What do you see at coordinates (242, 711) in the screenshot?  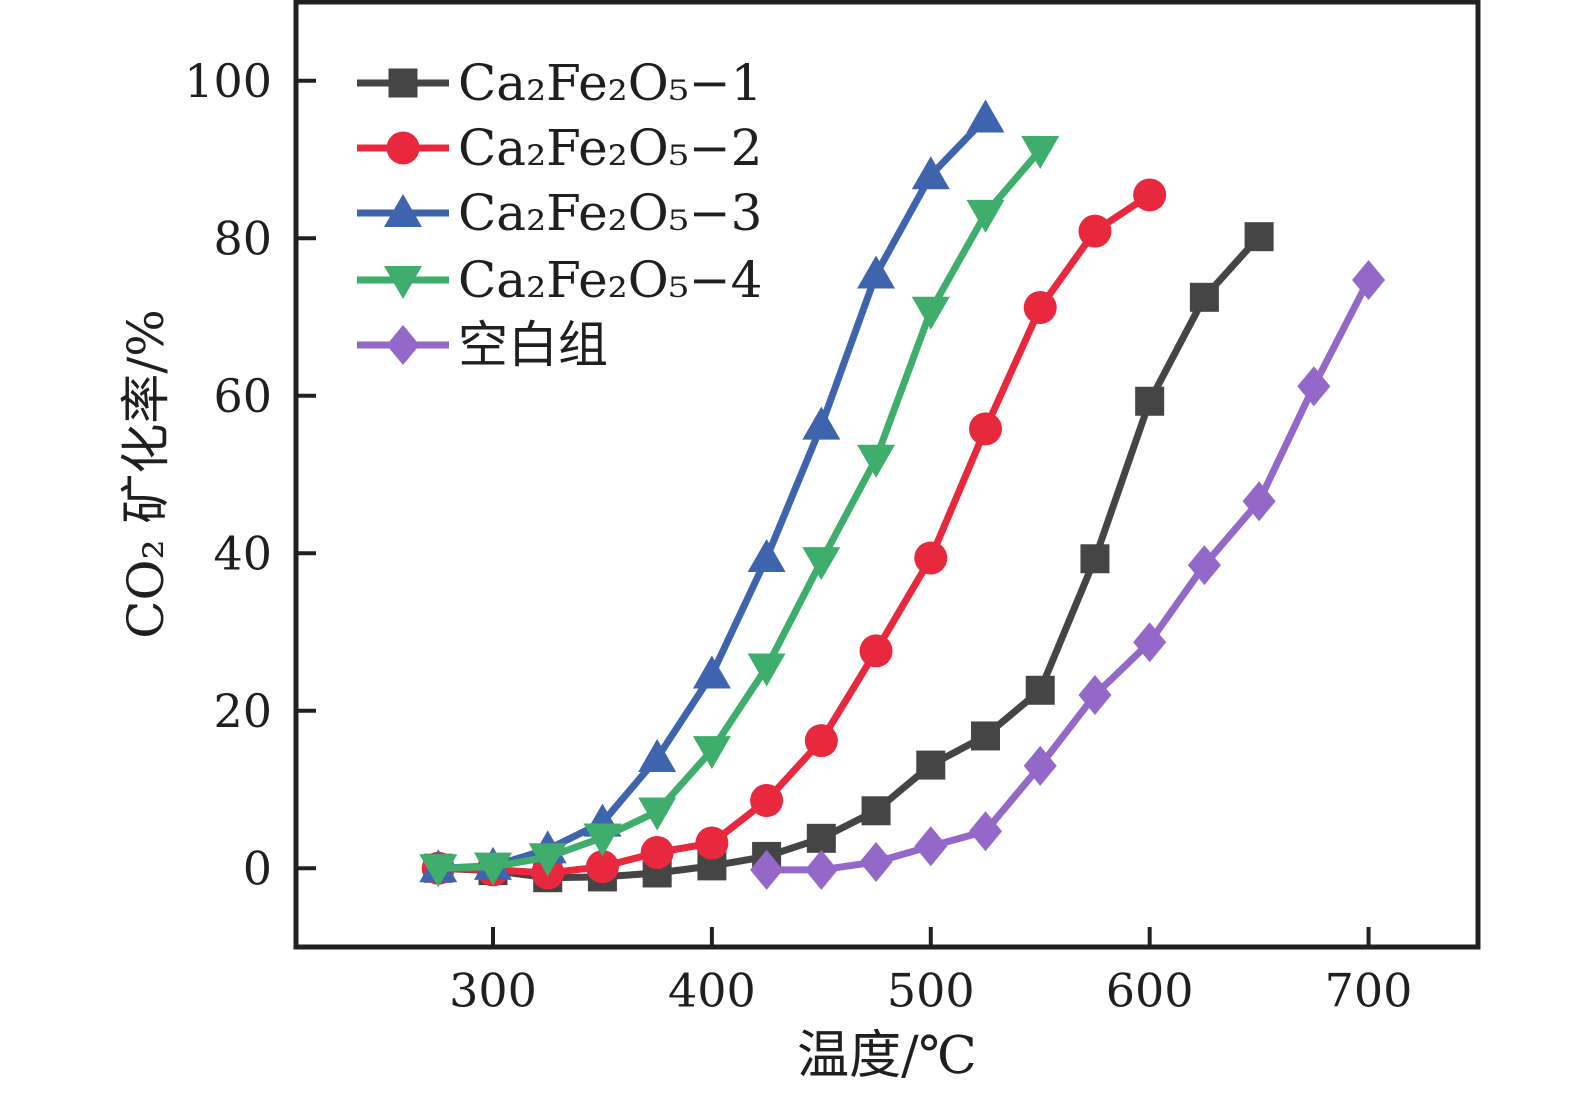 I see `y-tick-label: 20` at bounding box center [242, 711].